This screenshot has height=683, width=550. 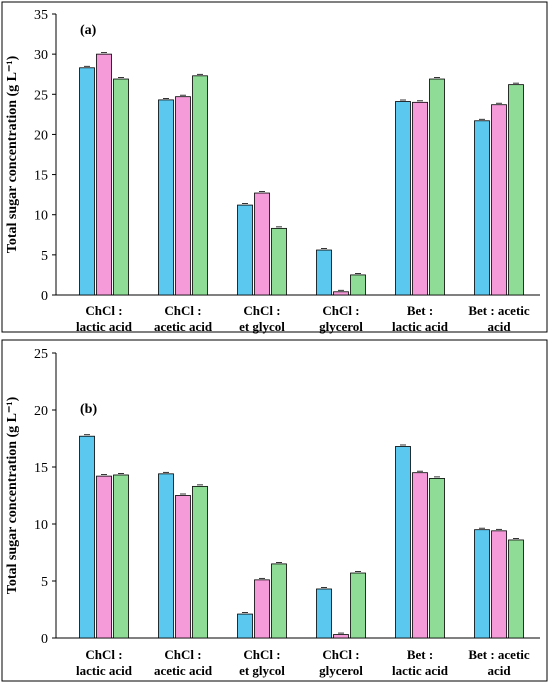 I want to click on panel-label: (b), so click(x=88, y=409).